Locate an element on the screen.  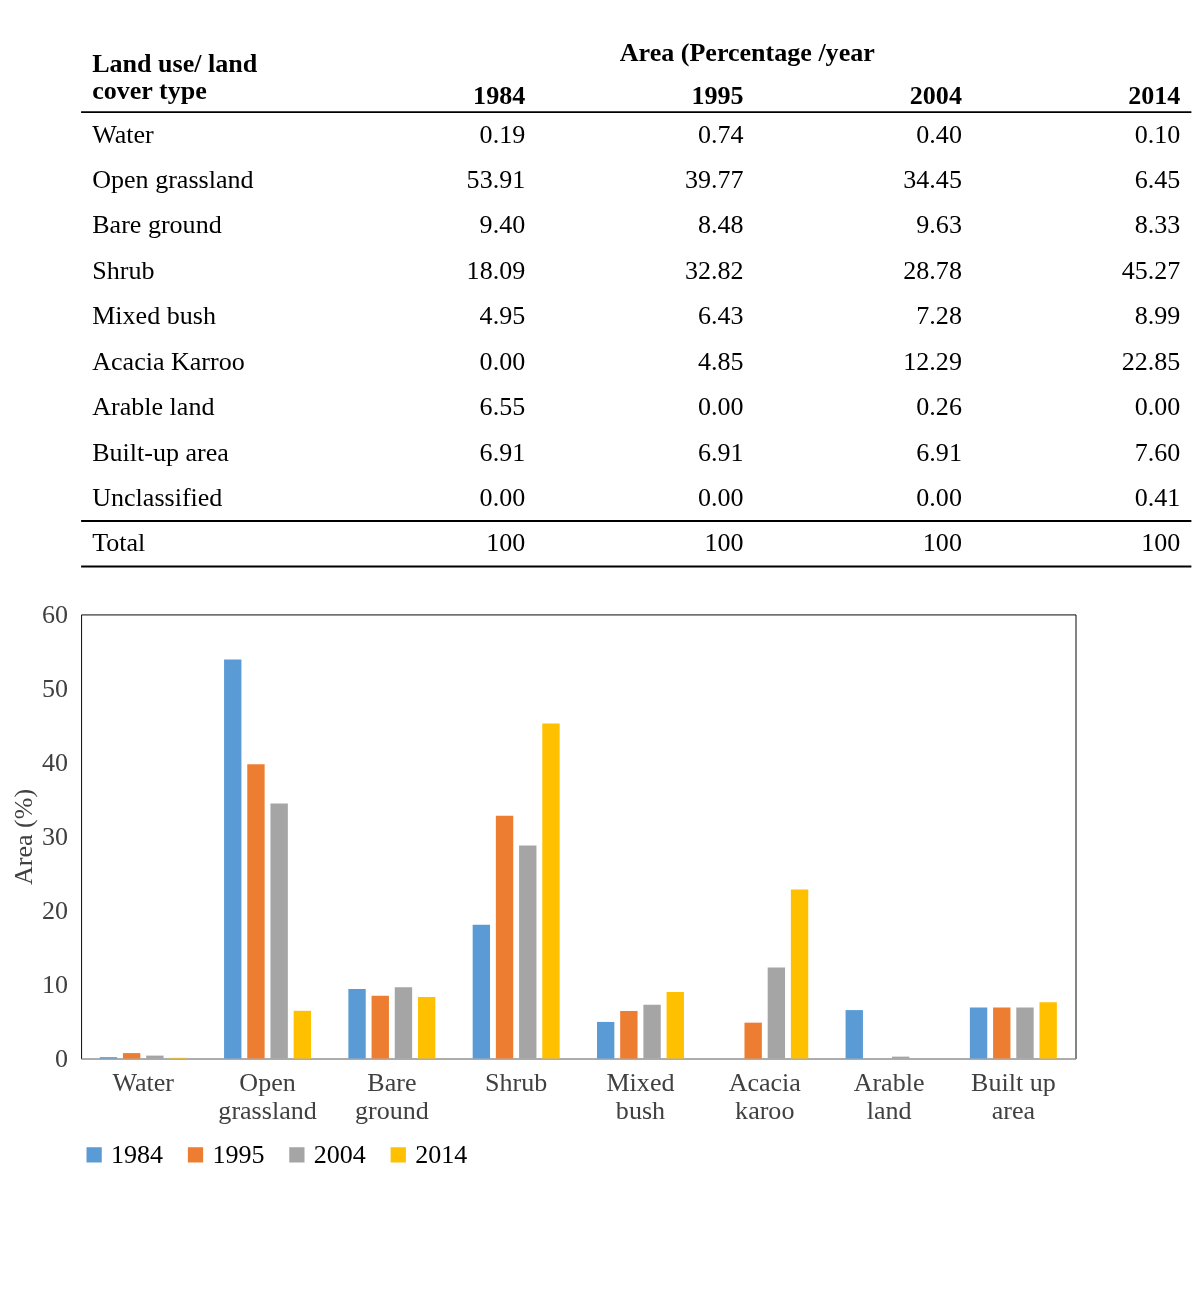
y-tick-label: 60 is located at coordinates (55, 614).